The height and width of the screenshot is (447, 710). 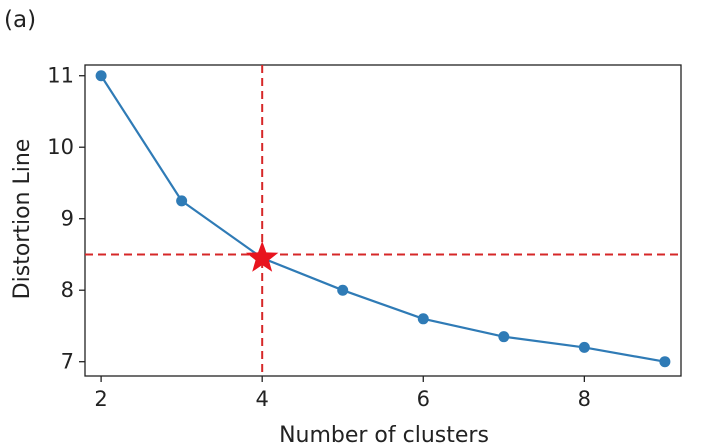 I want to click on x-tick-label-2: 2, so click(x=100, y=399).